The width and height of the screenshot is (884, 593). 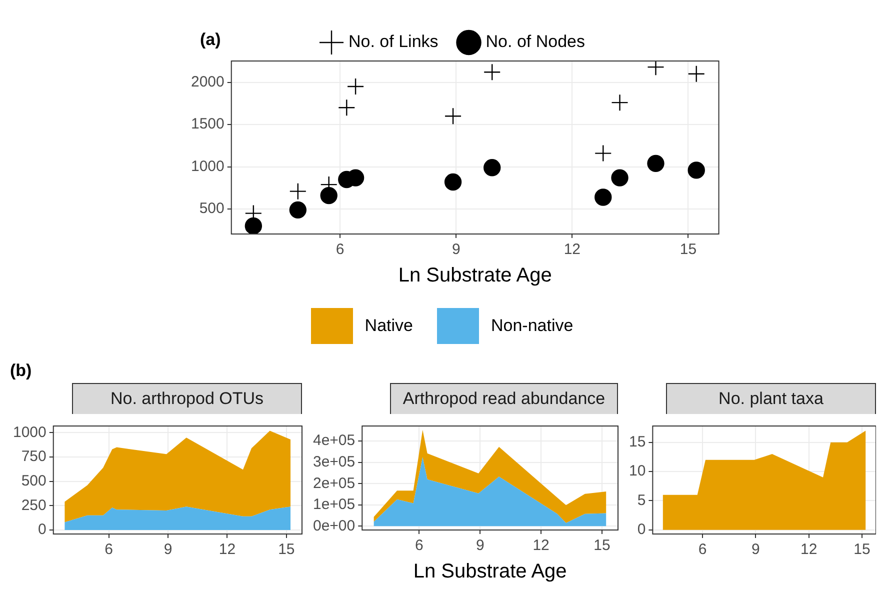 I want to click on y-tick-label: 4e+05, so click(x=334, y=441).